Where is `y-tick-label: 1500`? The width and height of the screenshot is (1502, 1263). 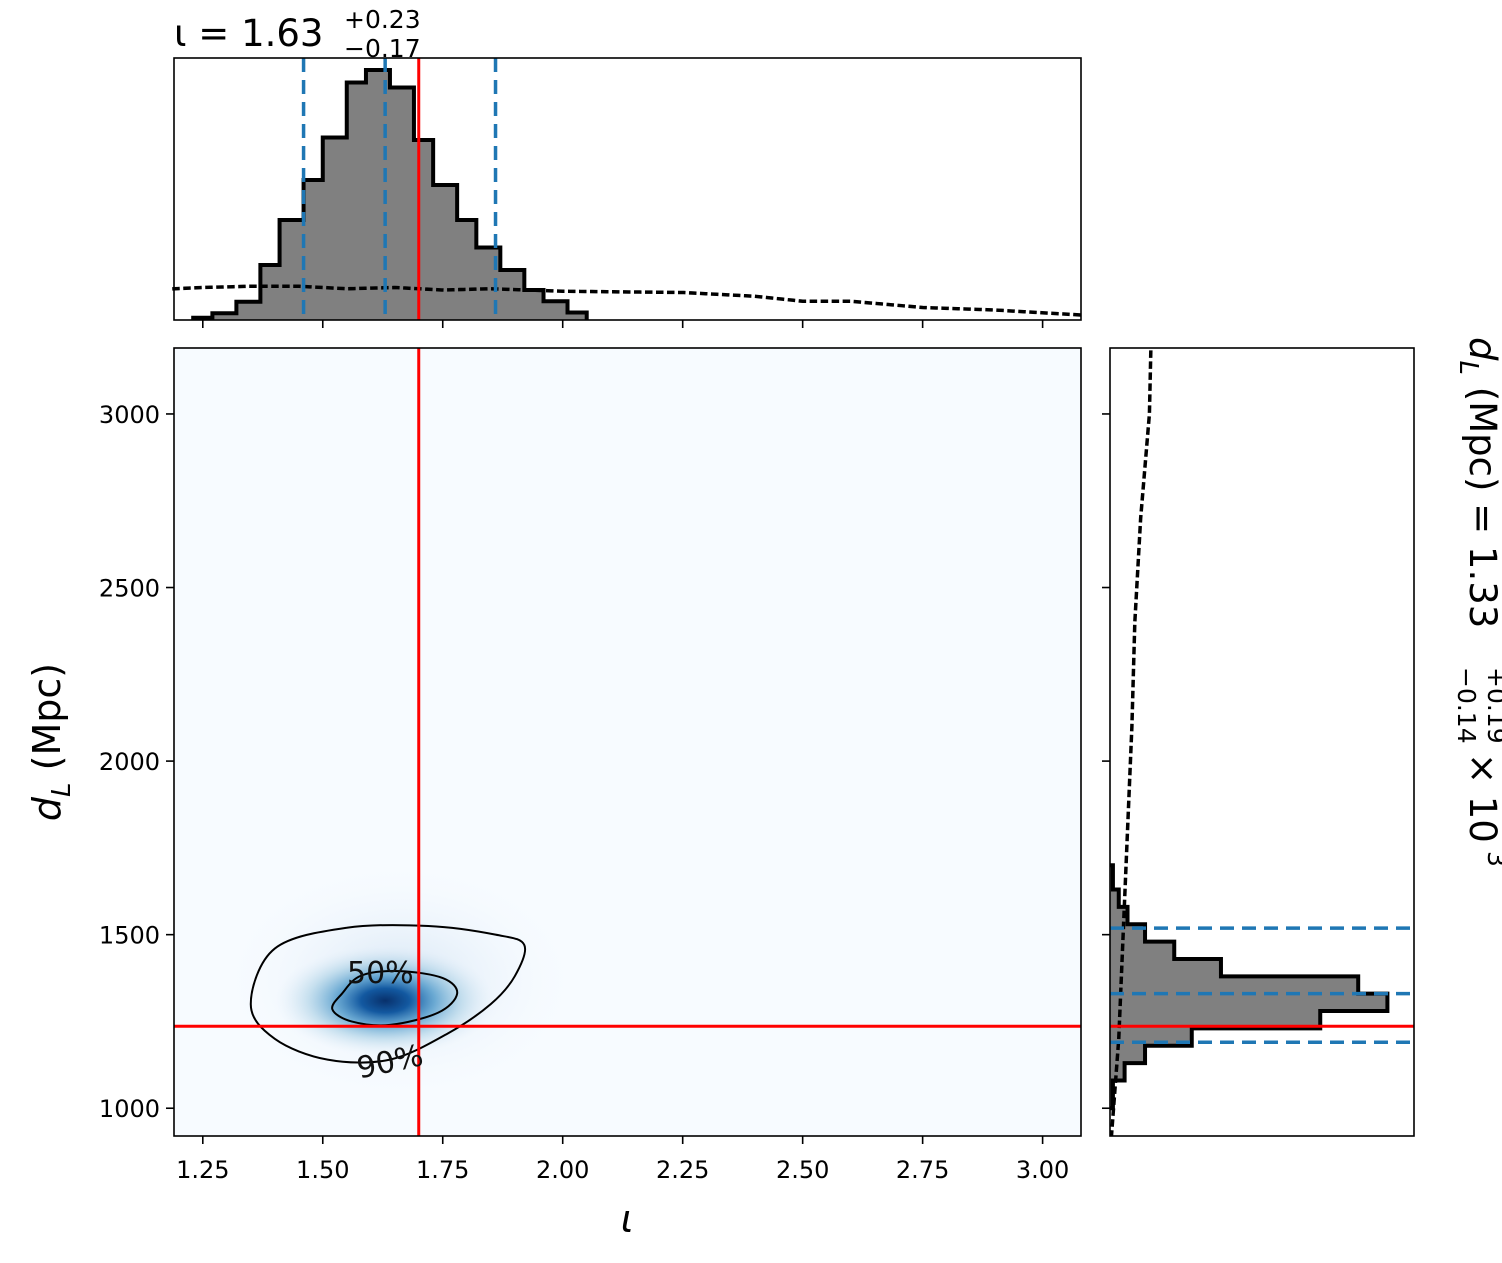 y-tick-label: 1500 is located at coordinates (129, 936).